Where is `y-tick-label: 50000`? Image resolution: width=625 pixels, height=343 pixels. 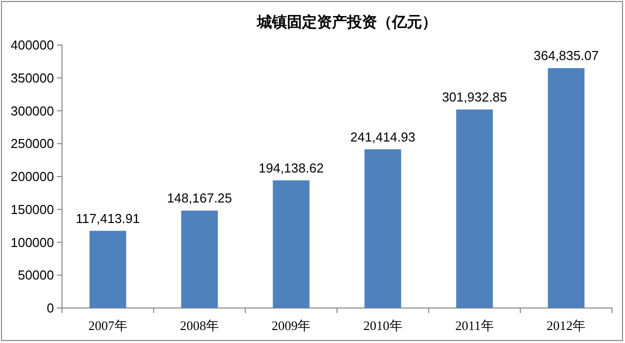 y-tick-label: 50000 is located at coordinates (36, 275).